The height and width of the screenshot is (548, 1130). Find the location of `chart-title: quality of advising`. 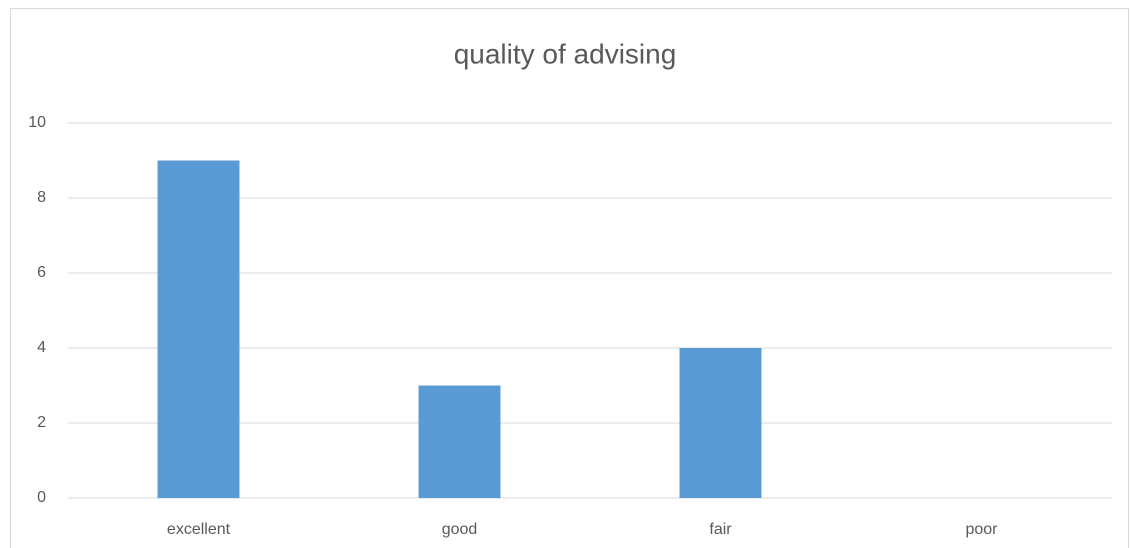

chart-title: quality of advising is located at coordinates (565, 53).